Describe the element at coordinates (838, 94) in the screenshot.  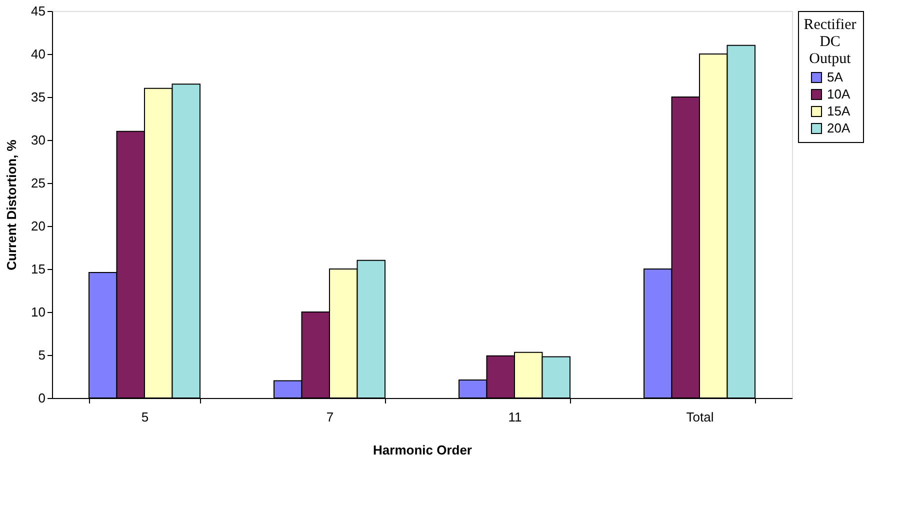
I see `legend-label: 10A` at that location.